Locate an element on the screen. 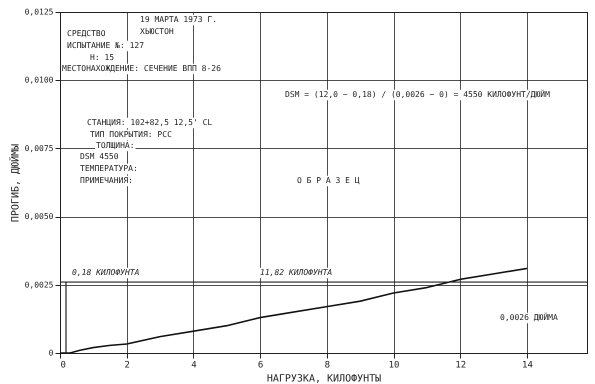  annotation: МЕСТОНАХОЖДЕНИЕ: СЕЧЕНИЕ ВПП 8-26 is located at coordinates (142, 68).